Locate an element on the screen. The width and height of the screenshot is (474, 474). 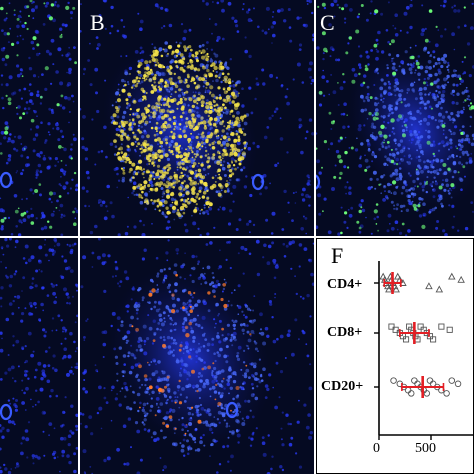
x-tick-label-0: 0 is located at coordinates (376, 448).